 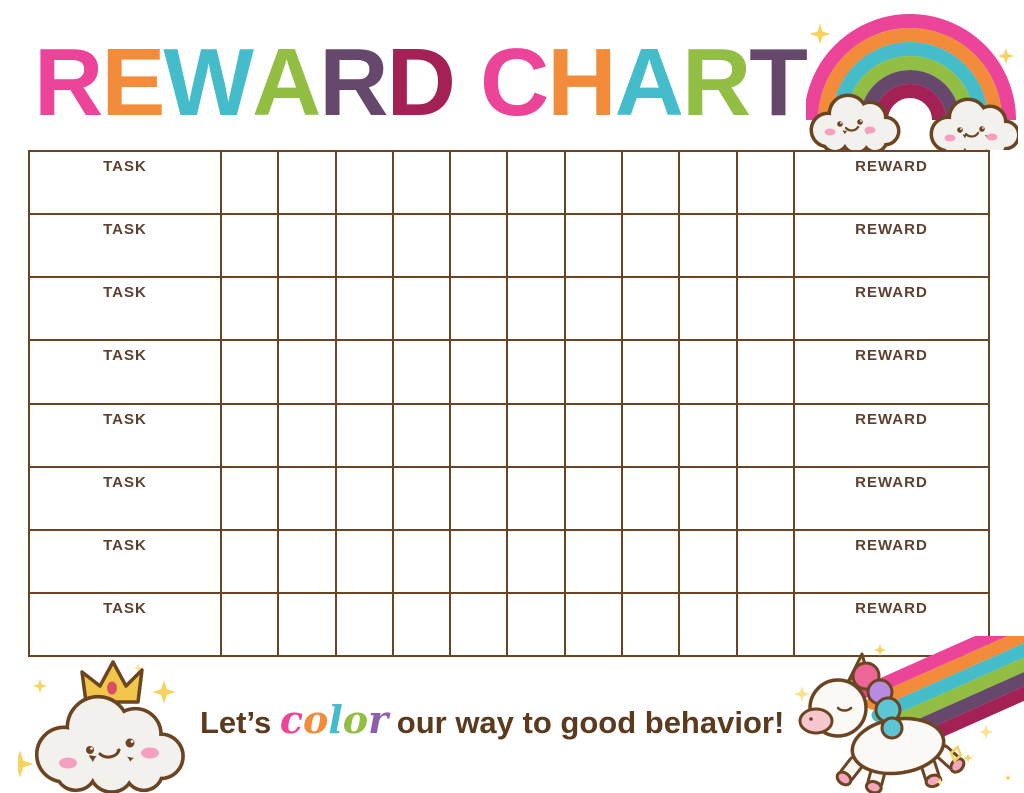 What do you see at coordinates (855, 123) in the screenshot?
I see `cloud-left` at bounding box center [855, 123].